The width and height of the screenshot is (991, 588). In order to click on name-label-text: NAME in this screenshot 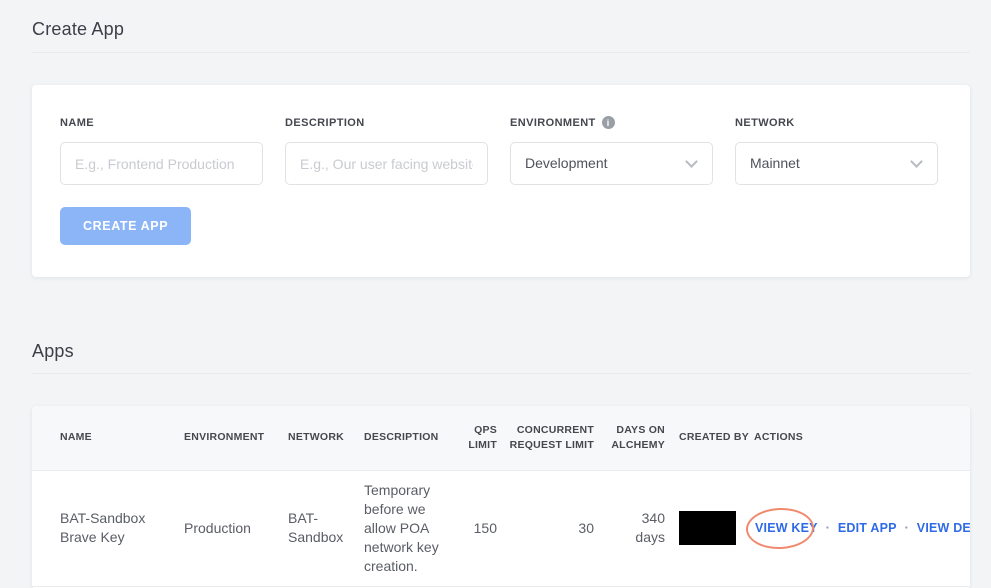, I will do `click(77, 122)`.